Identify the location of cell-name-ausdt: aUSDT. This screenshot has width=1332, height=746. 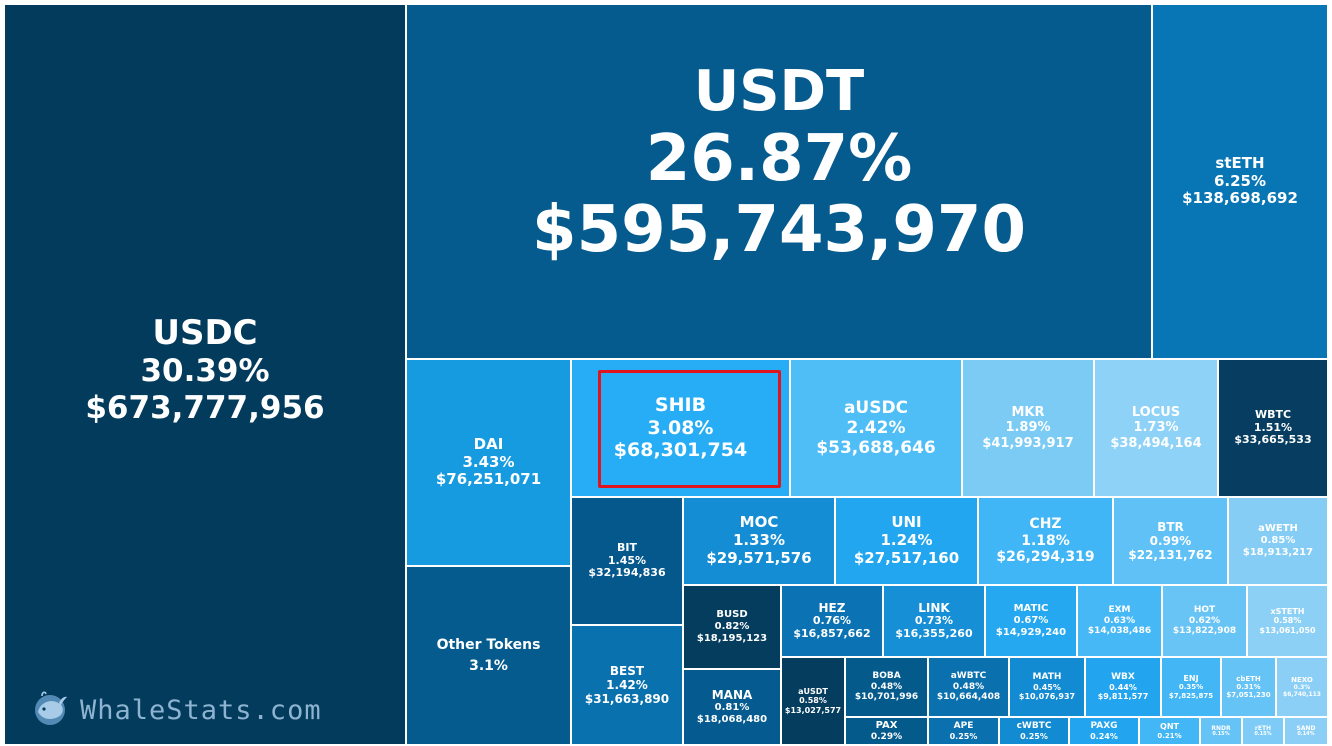
(813, 691).